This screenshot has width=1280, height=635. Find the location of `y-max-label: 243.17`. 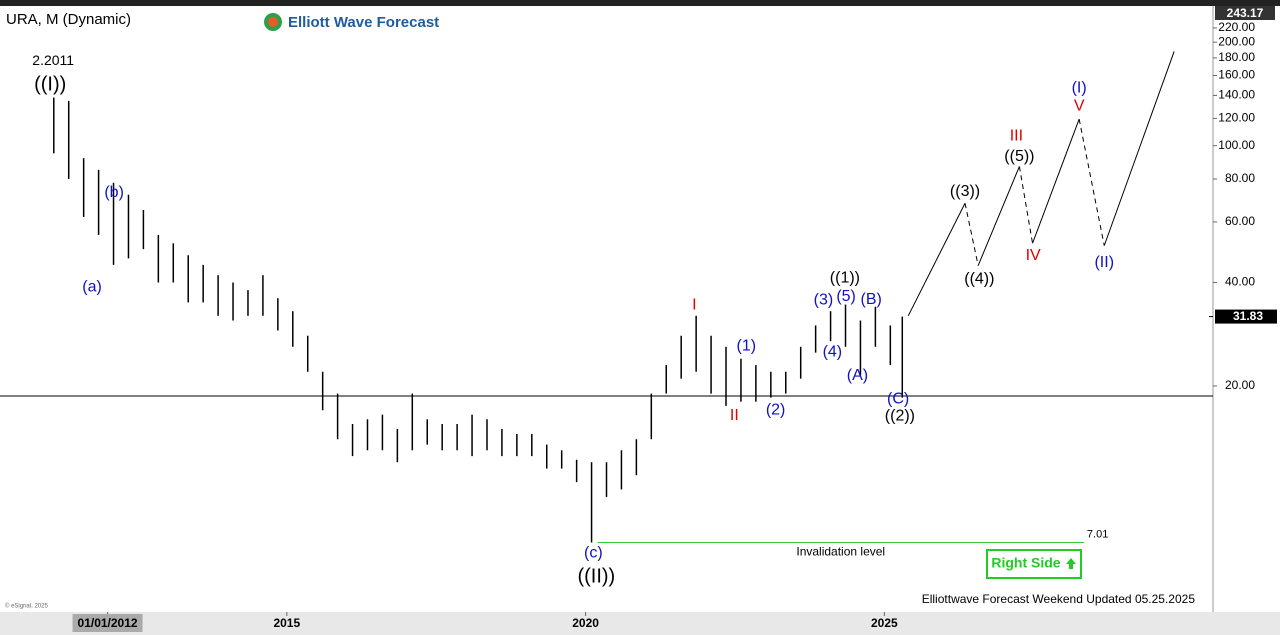

y-max-label: 243.17 is located at coordinates (1245, 13).